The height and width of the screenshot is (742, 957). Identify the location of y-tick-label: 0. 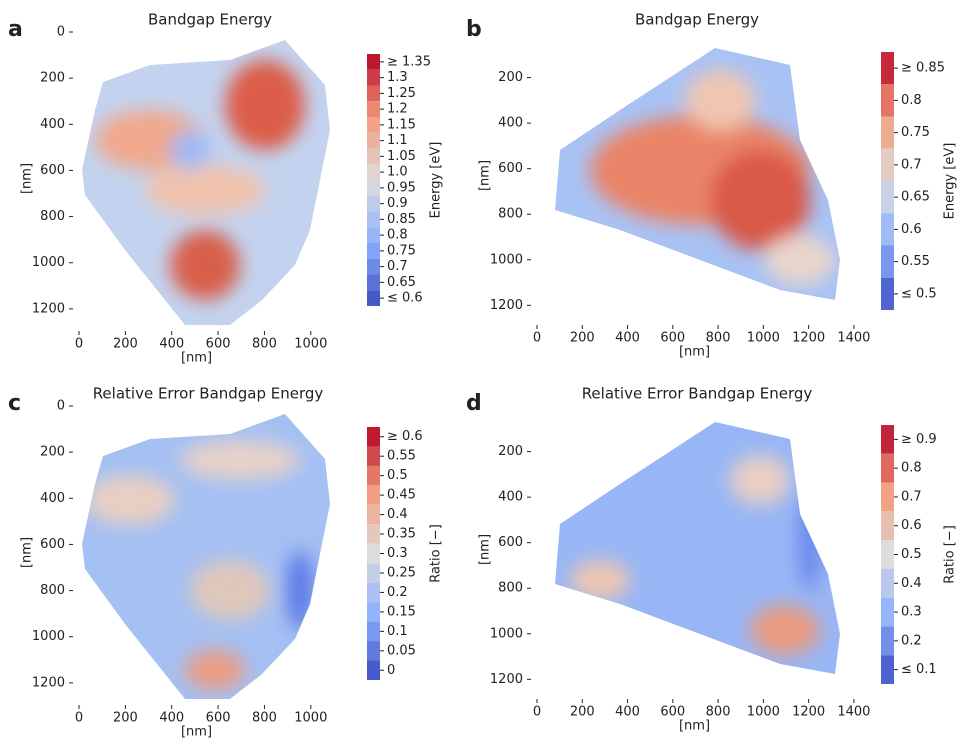
(61, 406).